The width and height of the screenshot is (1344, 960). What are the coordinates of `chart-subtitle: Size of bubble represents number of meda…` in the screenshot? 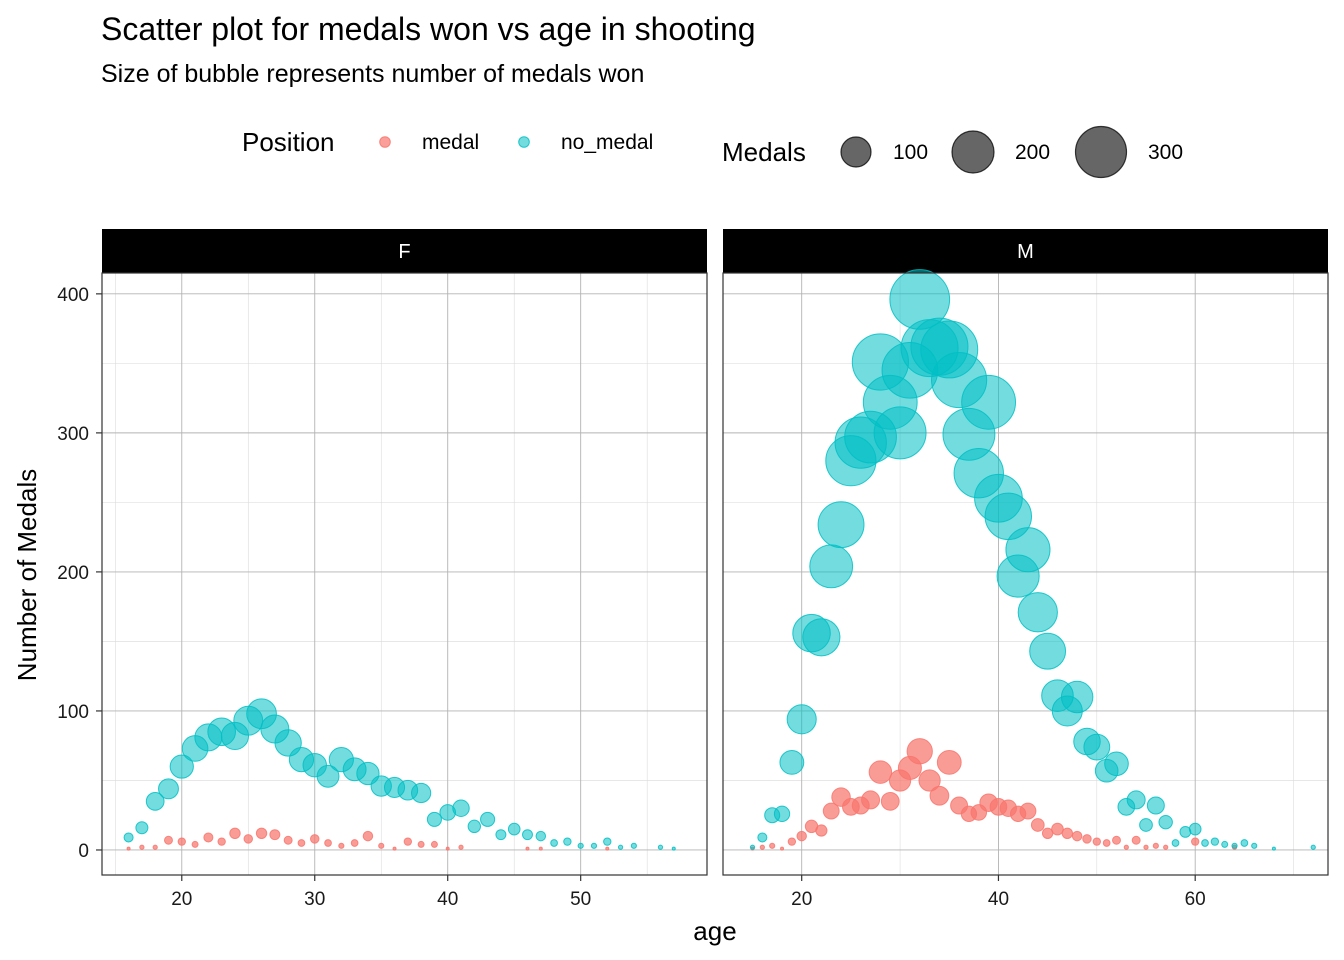 It's located at (372, 74).